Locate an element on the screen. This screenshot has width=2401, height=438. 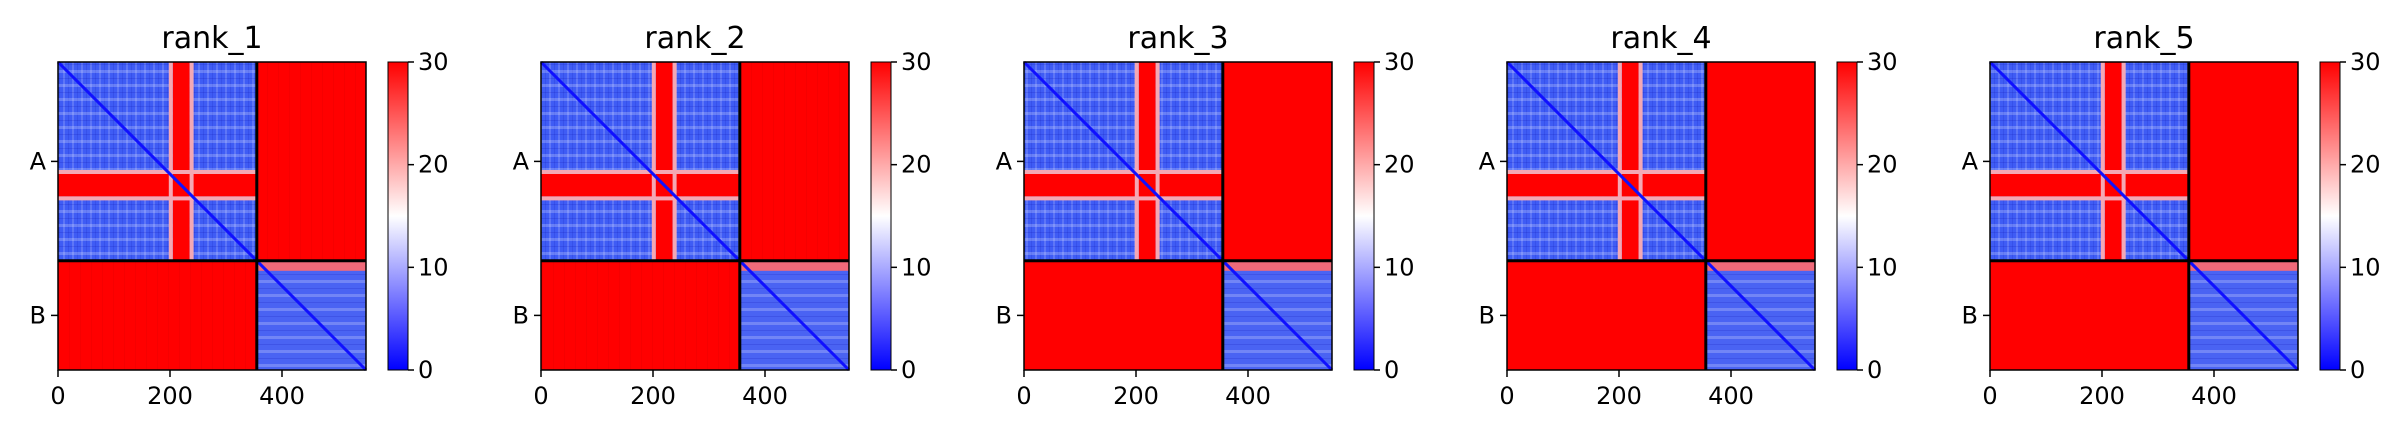
panel-title: rank_2 is located at coordinates (694, 38).